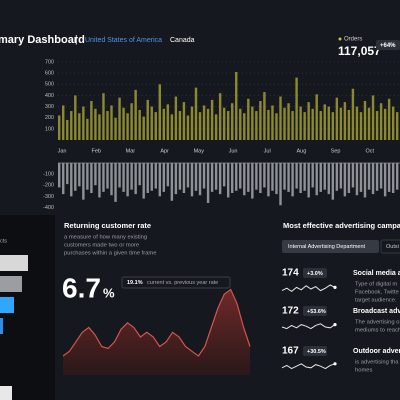  Describe the element at coordinates (182, 40) in the screenshot. I see `region-tab: Canada` at that location.